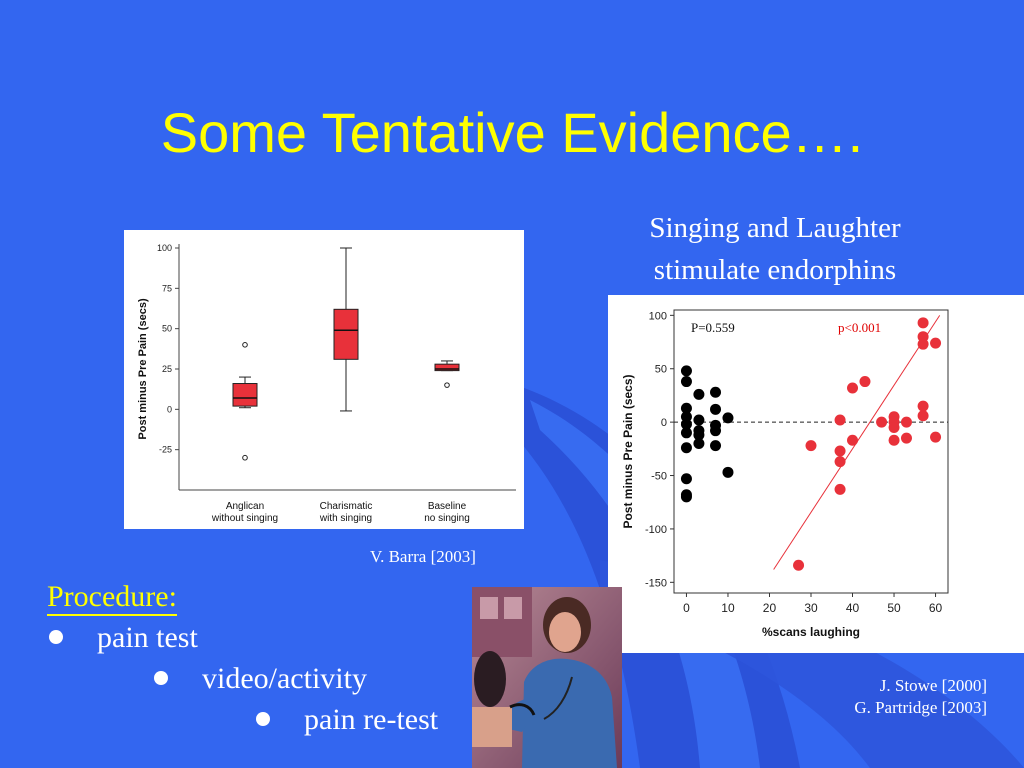 This screenshot has height=768, width=1024. I want to click on procedure-item-label: pain re-test, so click(371, 719).